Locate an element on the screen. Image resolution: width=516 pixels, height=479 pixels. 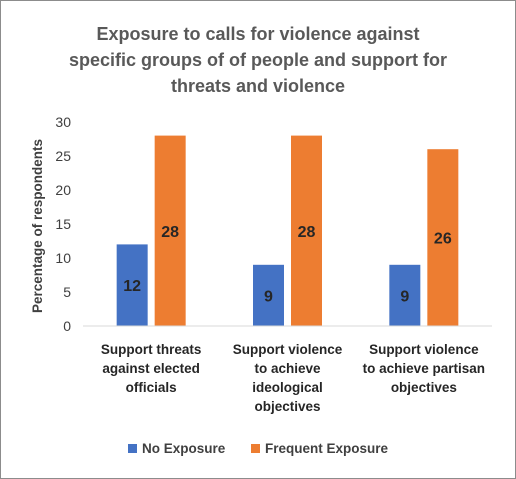
y-tick-label: 5 is located at coordinates (67, 292).